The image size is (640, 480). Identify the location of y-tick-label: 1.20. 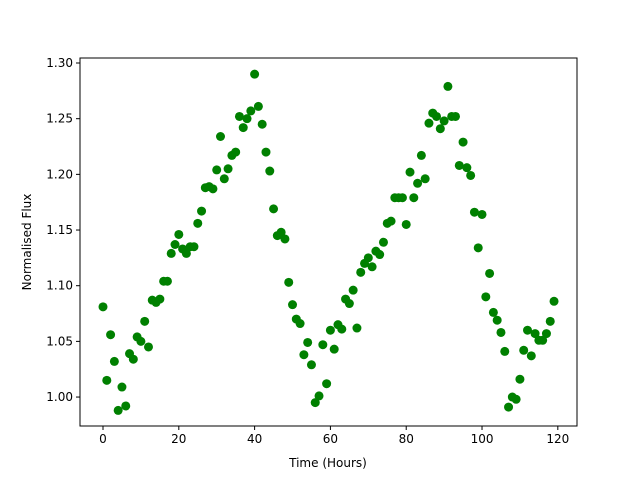
(59, 174).